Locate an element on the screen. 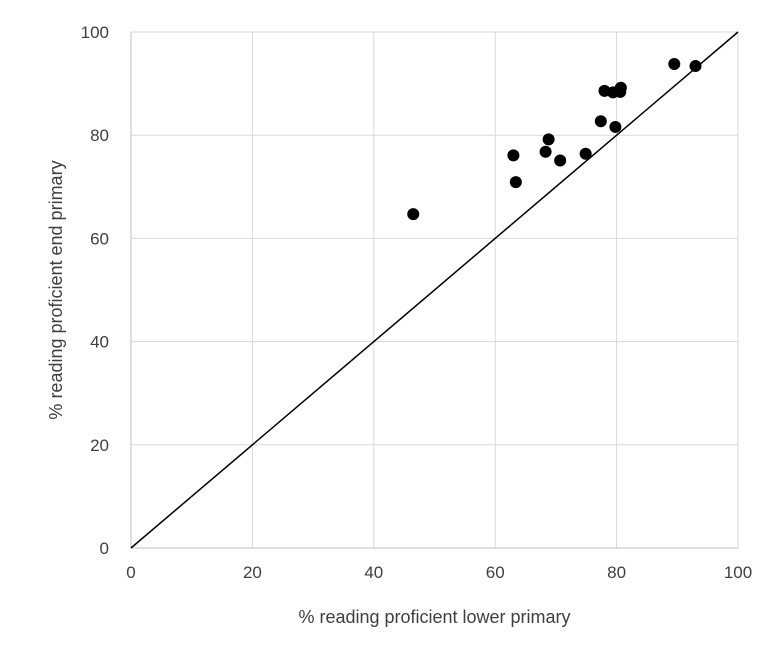 This screenshot has width=770, height=654. y-tick-label: 80 is located at coordinates (99, 135).